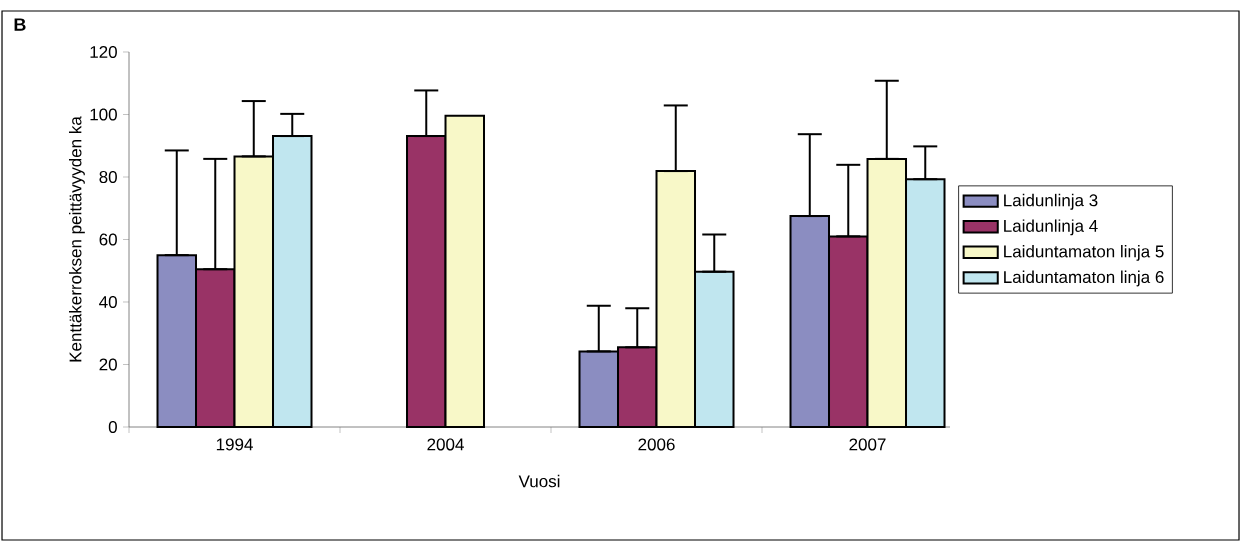  What do you see at coordinates (108, 177) in the screenshot?
I see `y-tick-label: 80` at bounding box center [108, 177].